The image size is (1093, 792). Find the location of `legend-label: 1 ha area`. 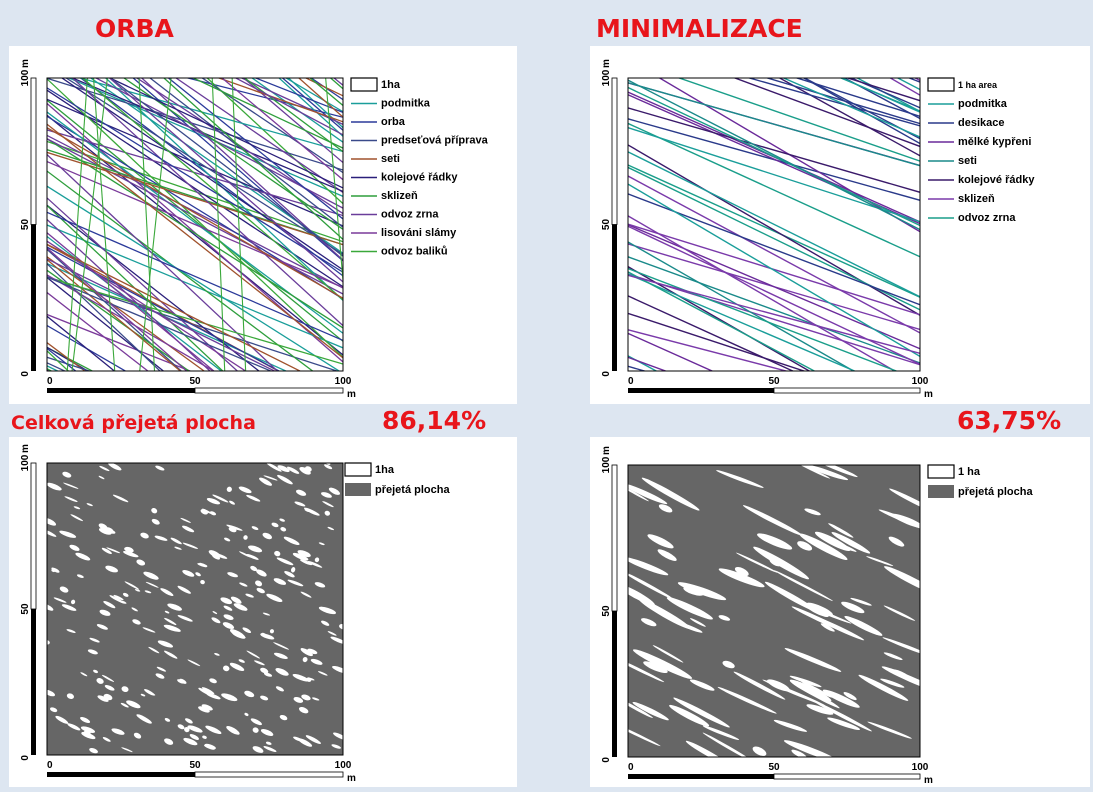

legend-label: 1 ha area is located at coordinates (978, 85).